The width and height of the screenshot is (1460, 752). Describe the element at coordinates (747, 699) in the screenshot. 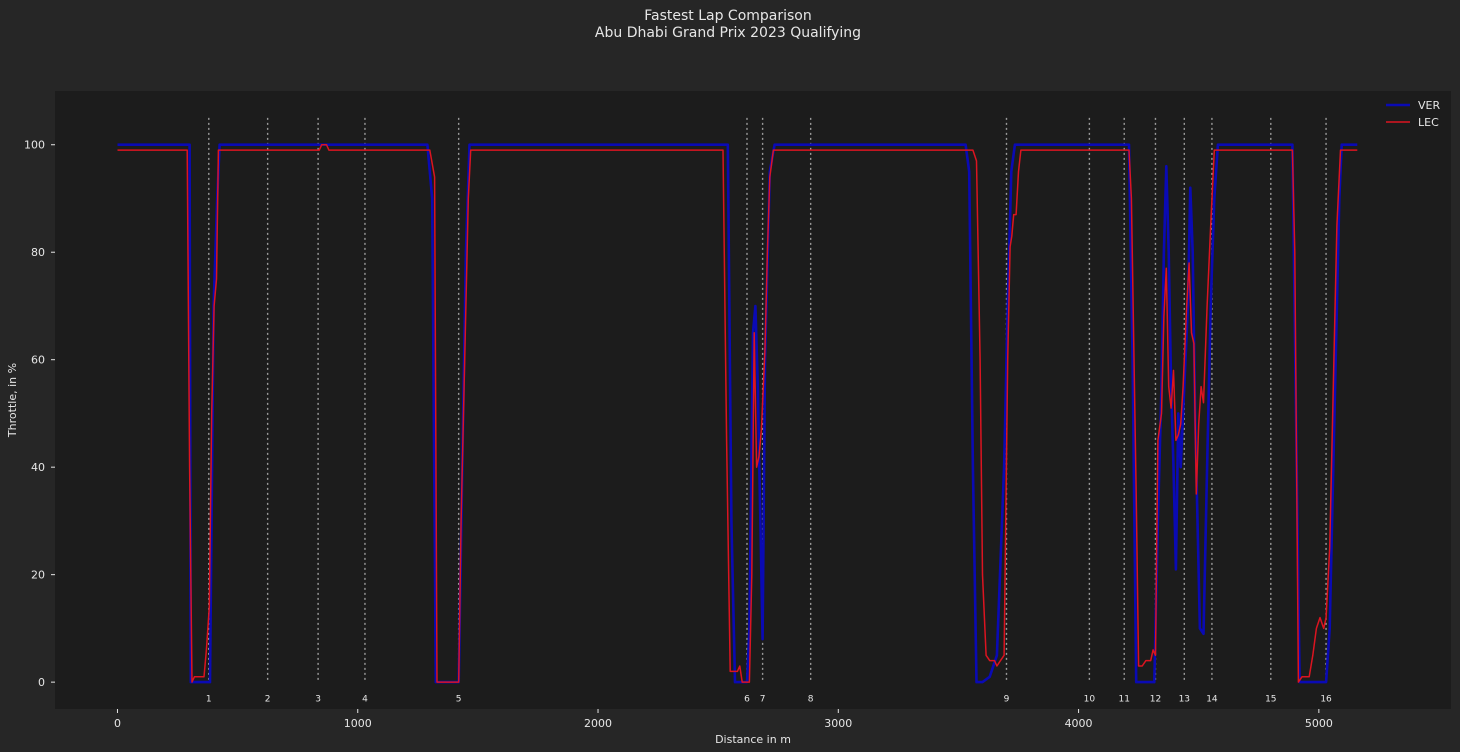

I see `corner-label-6: 6` at that location.